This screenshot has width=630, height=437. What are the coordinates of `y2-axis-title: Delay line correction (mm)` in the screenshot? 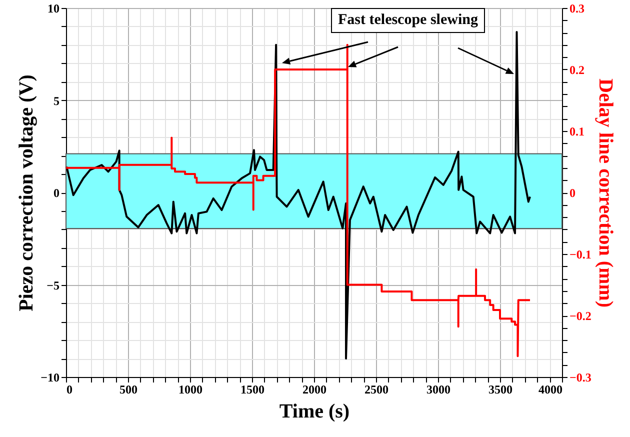 It's located at (605, 193).